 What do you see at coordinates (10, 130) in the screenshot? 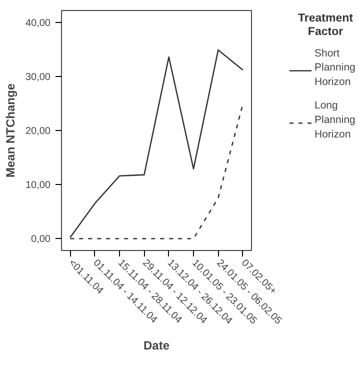
I see `y-axis-title: Mean NTChange` at bounding box center [10, 130].